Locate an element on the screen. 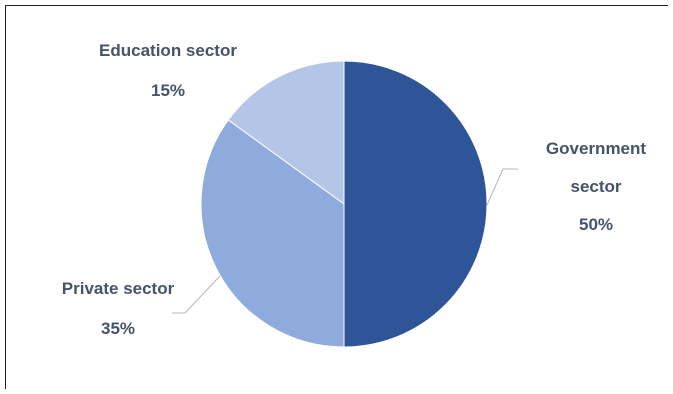 The width and height of the screenshot is (673, 394). slice-category-label: sector is located at coordinates (595, 186).